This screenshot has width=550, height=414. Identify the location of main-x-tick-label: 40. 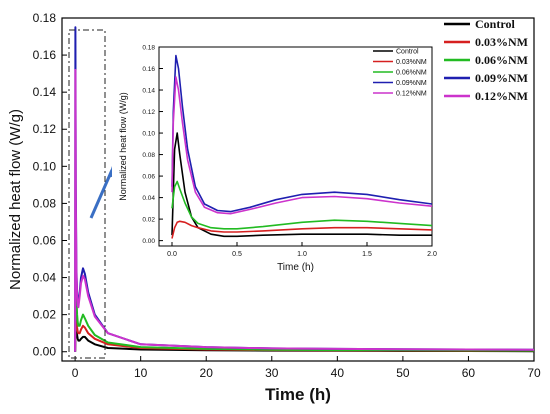
(338, 373).